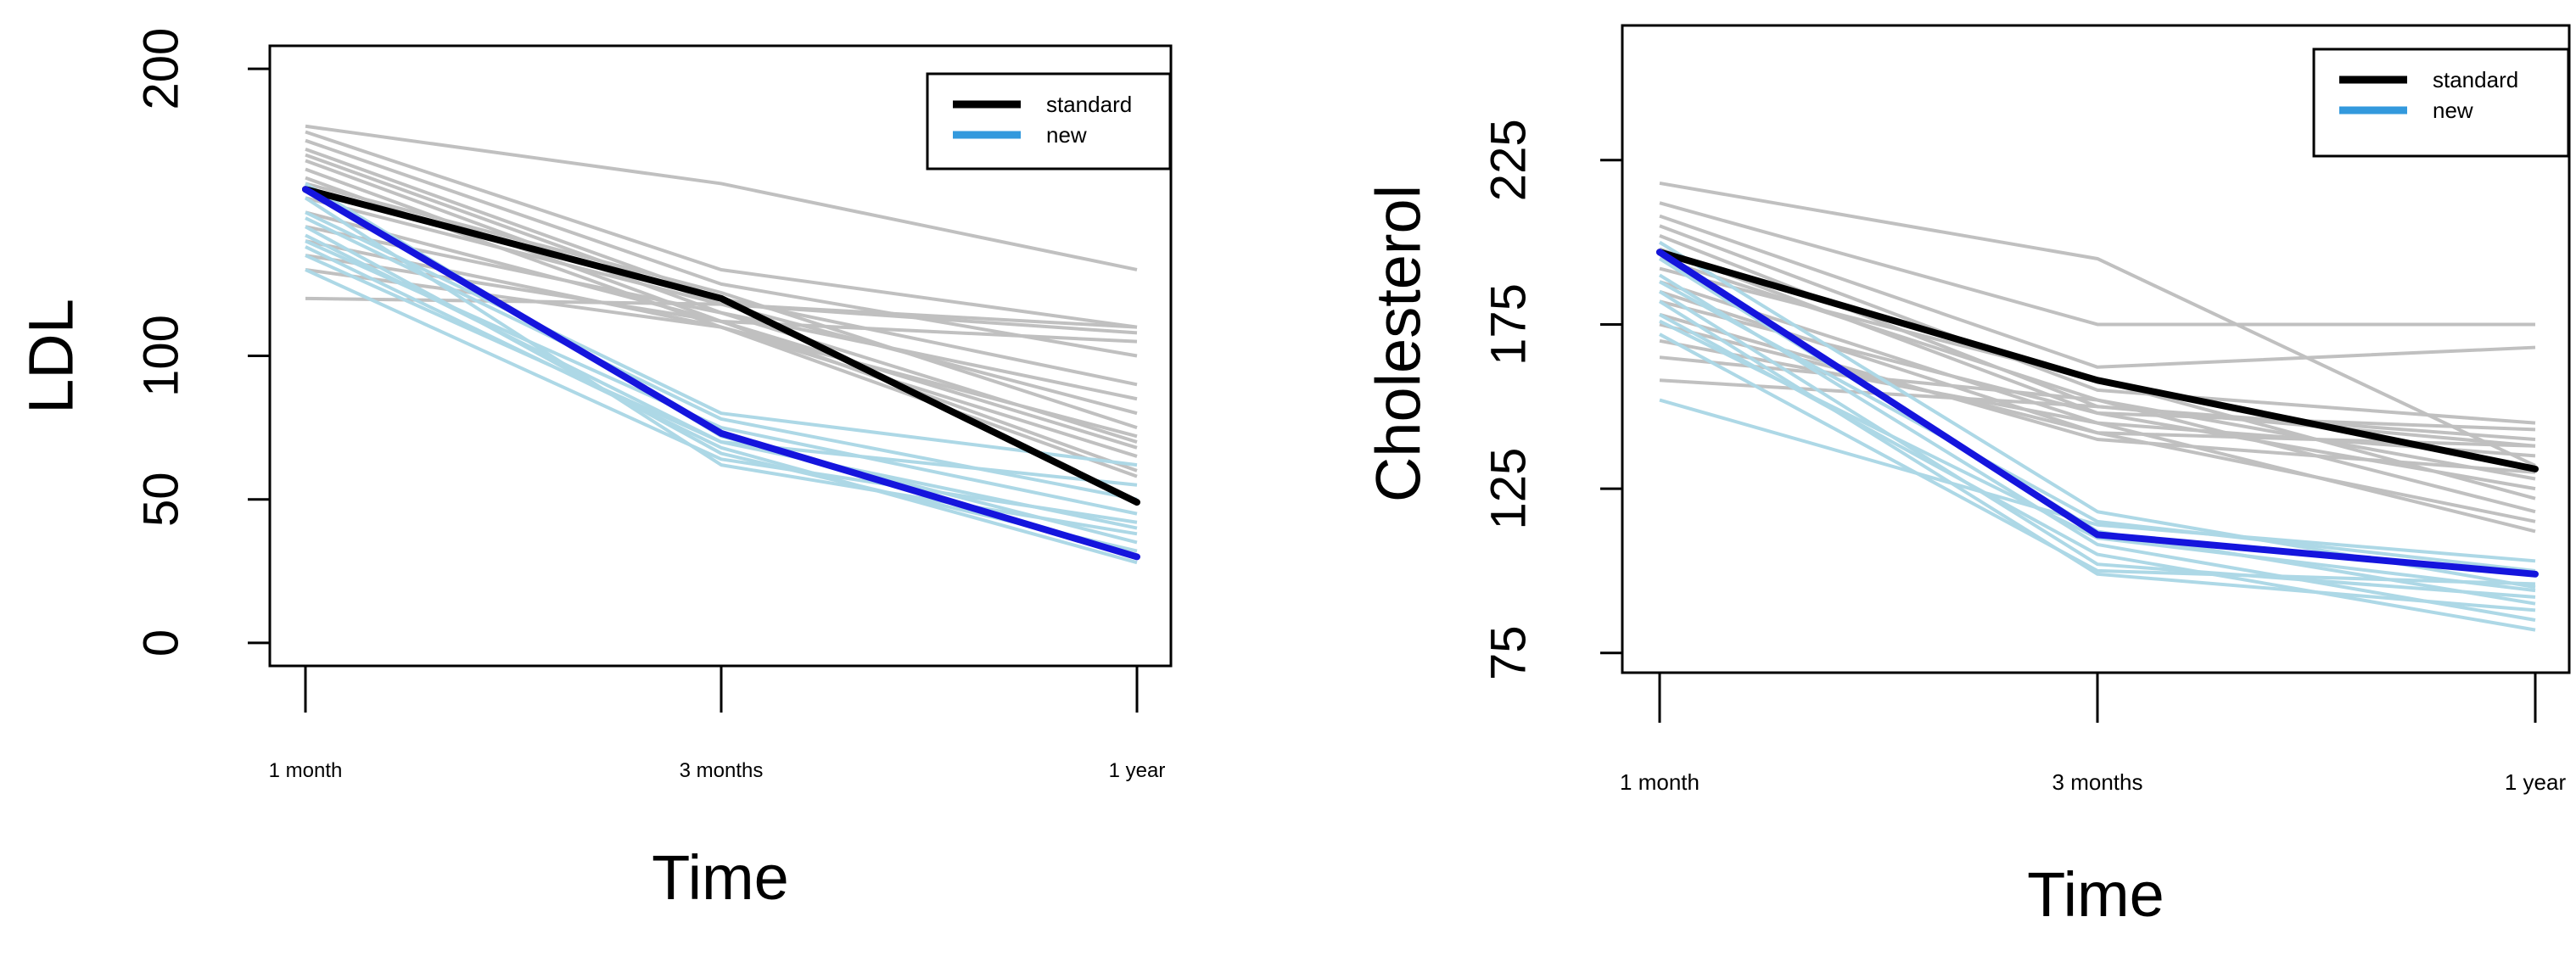 The image size is (2576, 956). I want to click on y-tick-label-225: 225, so click(1509, 160).